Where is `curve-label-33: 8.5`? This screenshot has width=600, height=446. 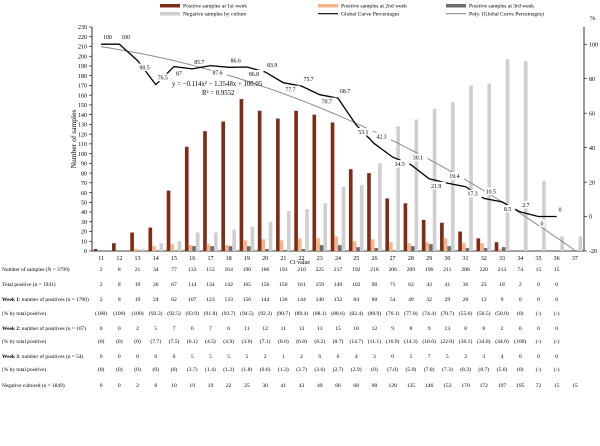 curve-label-33: 8.5 is located at coordinates (507, 210).